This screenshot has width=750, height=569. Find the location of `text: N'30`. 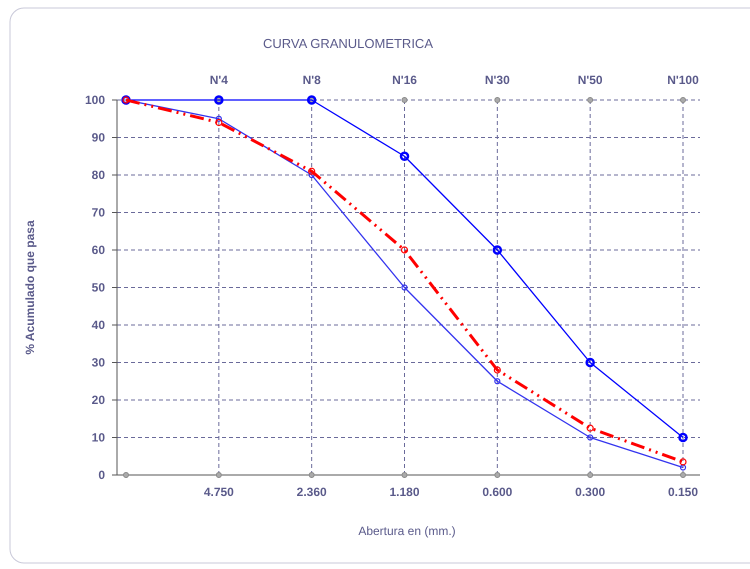

text: N'30 is located at coordinates (497, 80).